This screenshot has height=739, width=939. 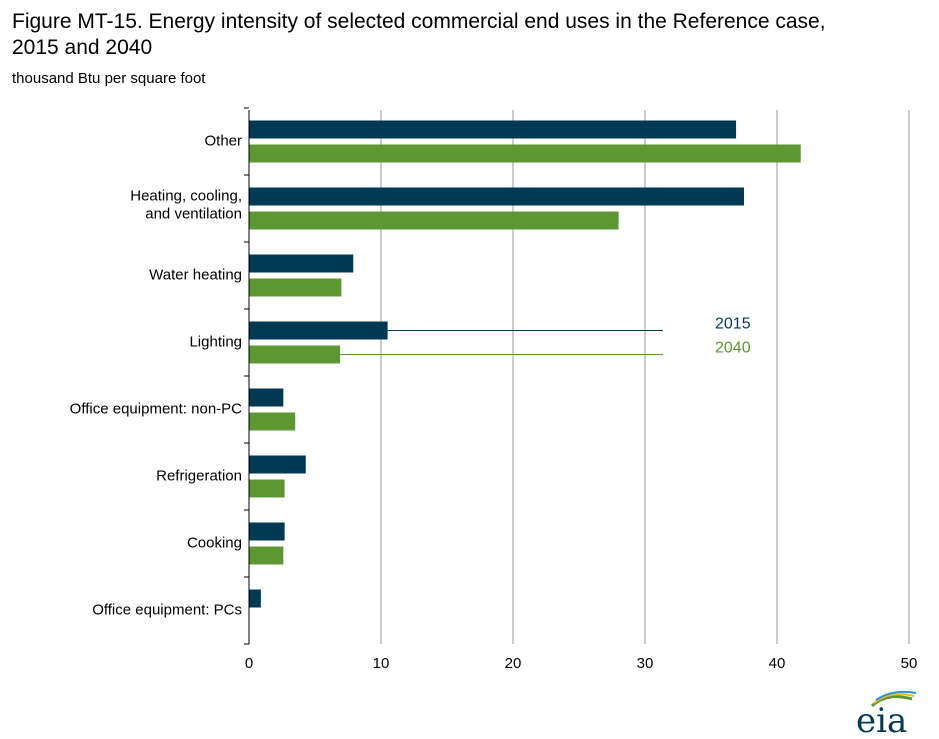 What do you see at coordinates (733, 348) in the screenshot?
I see `legend-label-2040: 2040` at bounding box center [733, 348].